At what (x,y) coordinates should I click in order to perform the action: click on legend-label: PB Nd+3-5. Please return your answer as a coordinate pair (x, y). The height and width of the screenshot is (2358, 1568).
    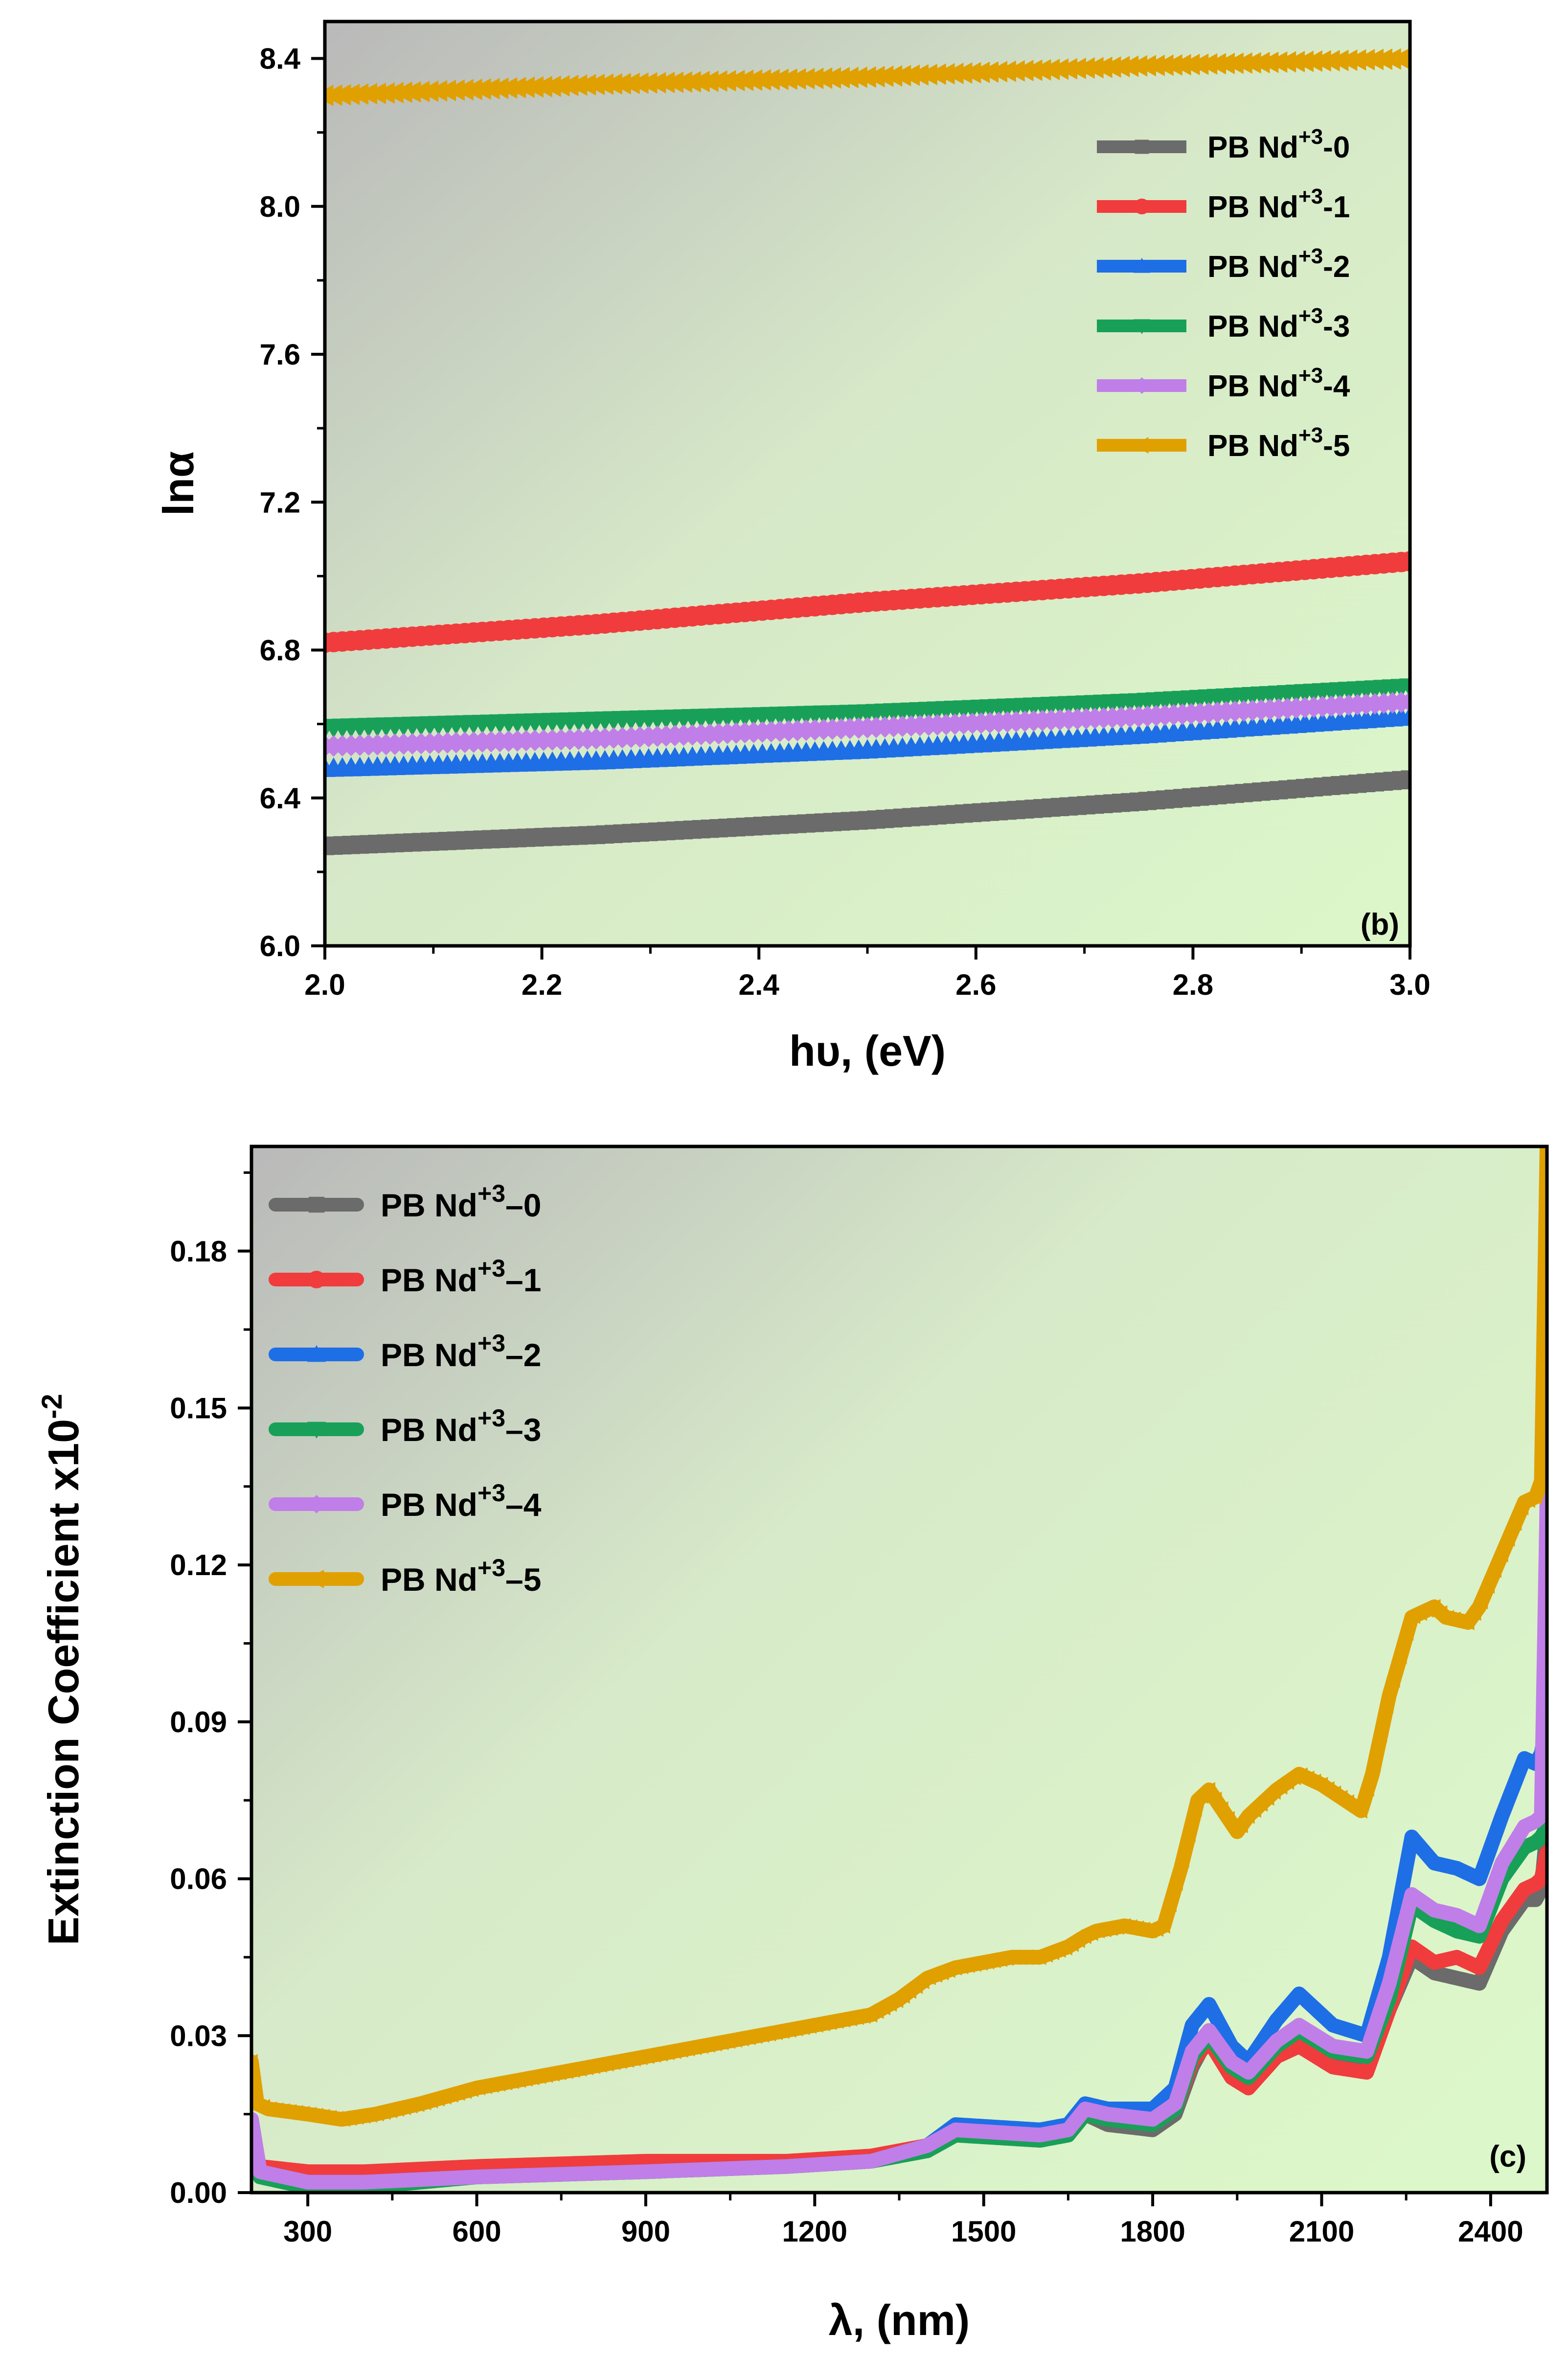
    Looking at the image, I should click on (1279, 443).